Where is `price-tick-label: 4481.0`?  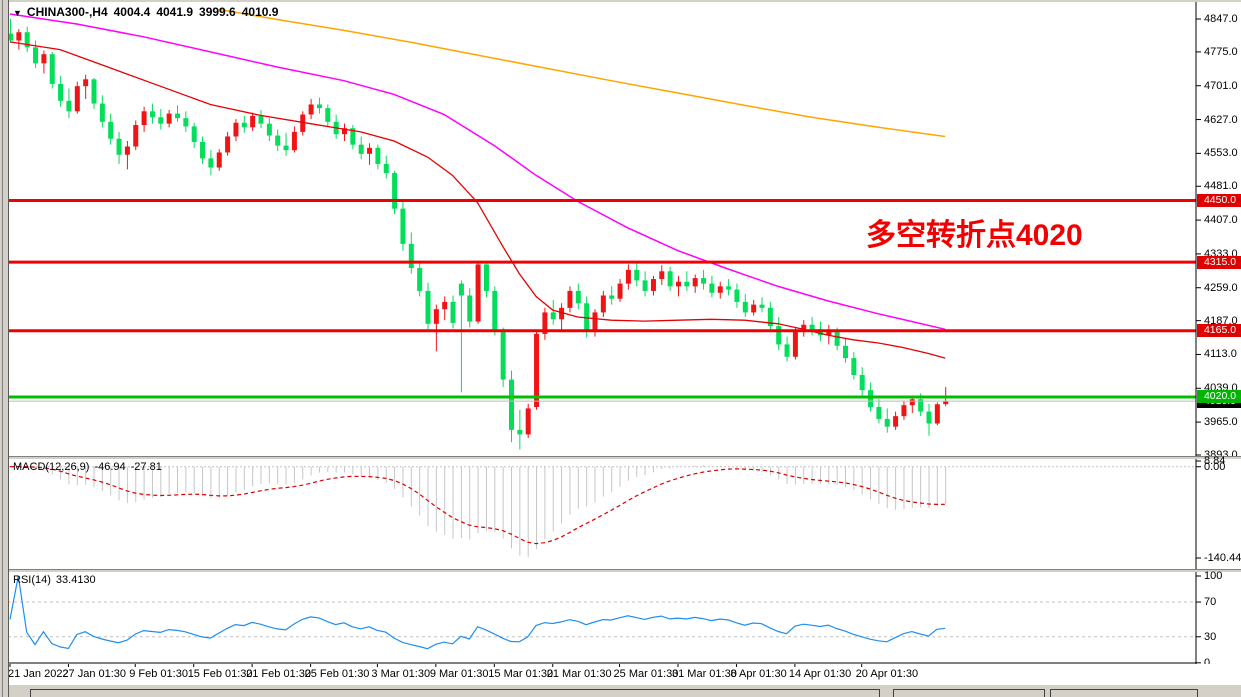
price-tick-label: 4481.0 is located at coordinates (1221, 186).